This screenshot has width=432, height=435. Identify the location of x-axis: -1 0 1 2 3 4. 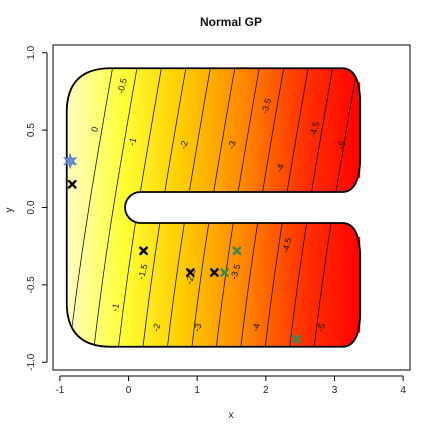
(230, 385).